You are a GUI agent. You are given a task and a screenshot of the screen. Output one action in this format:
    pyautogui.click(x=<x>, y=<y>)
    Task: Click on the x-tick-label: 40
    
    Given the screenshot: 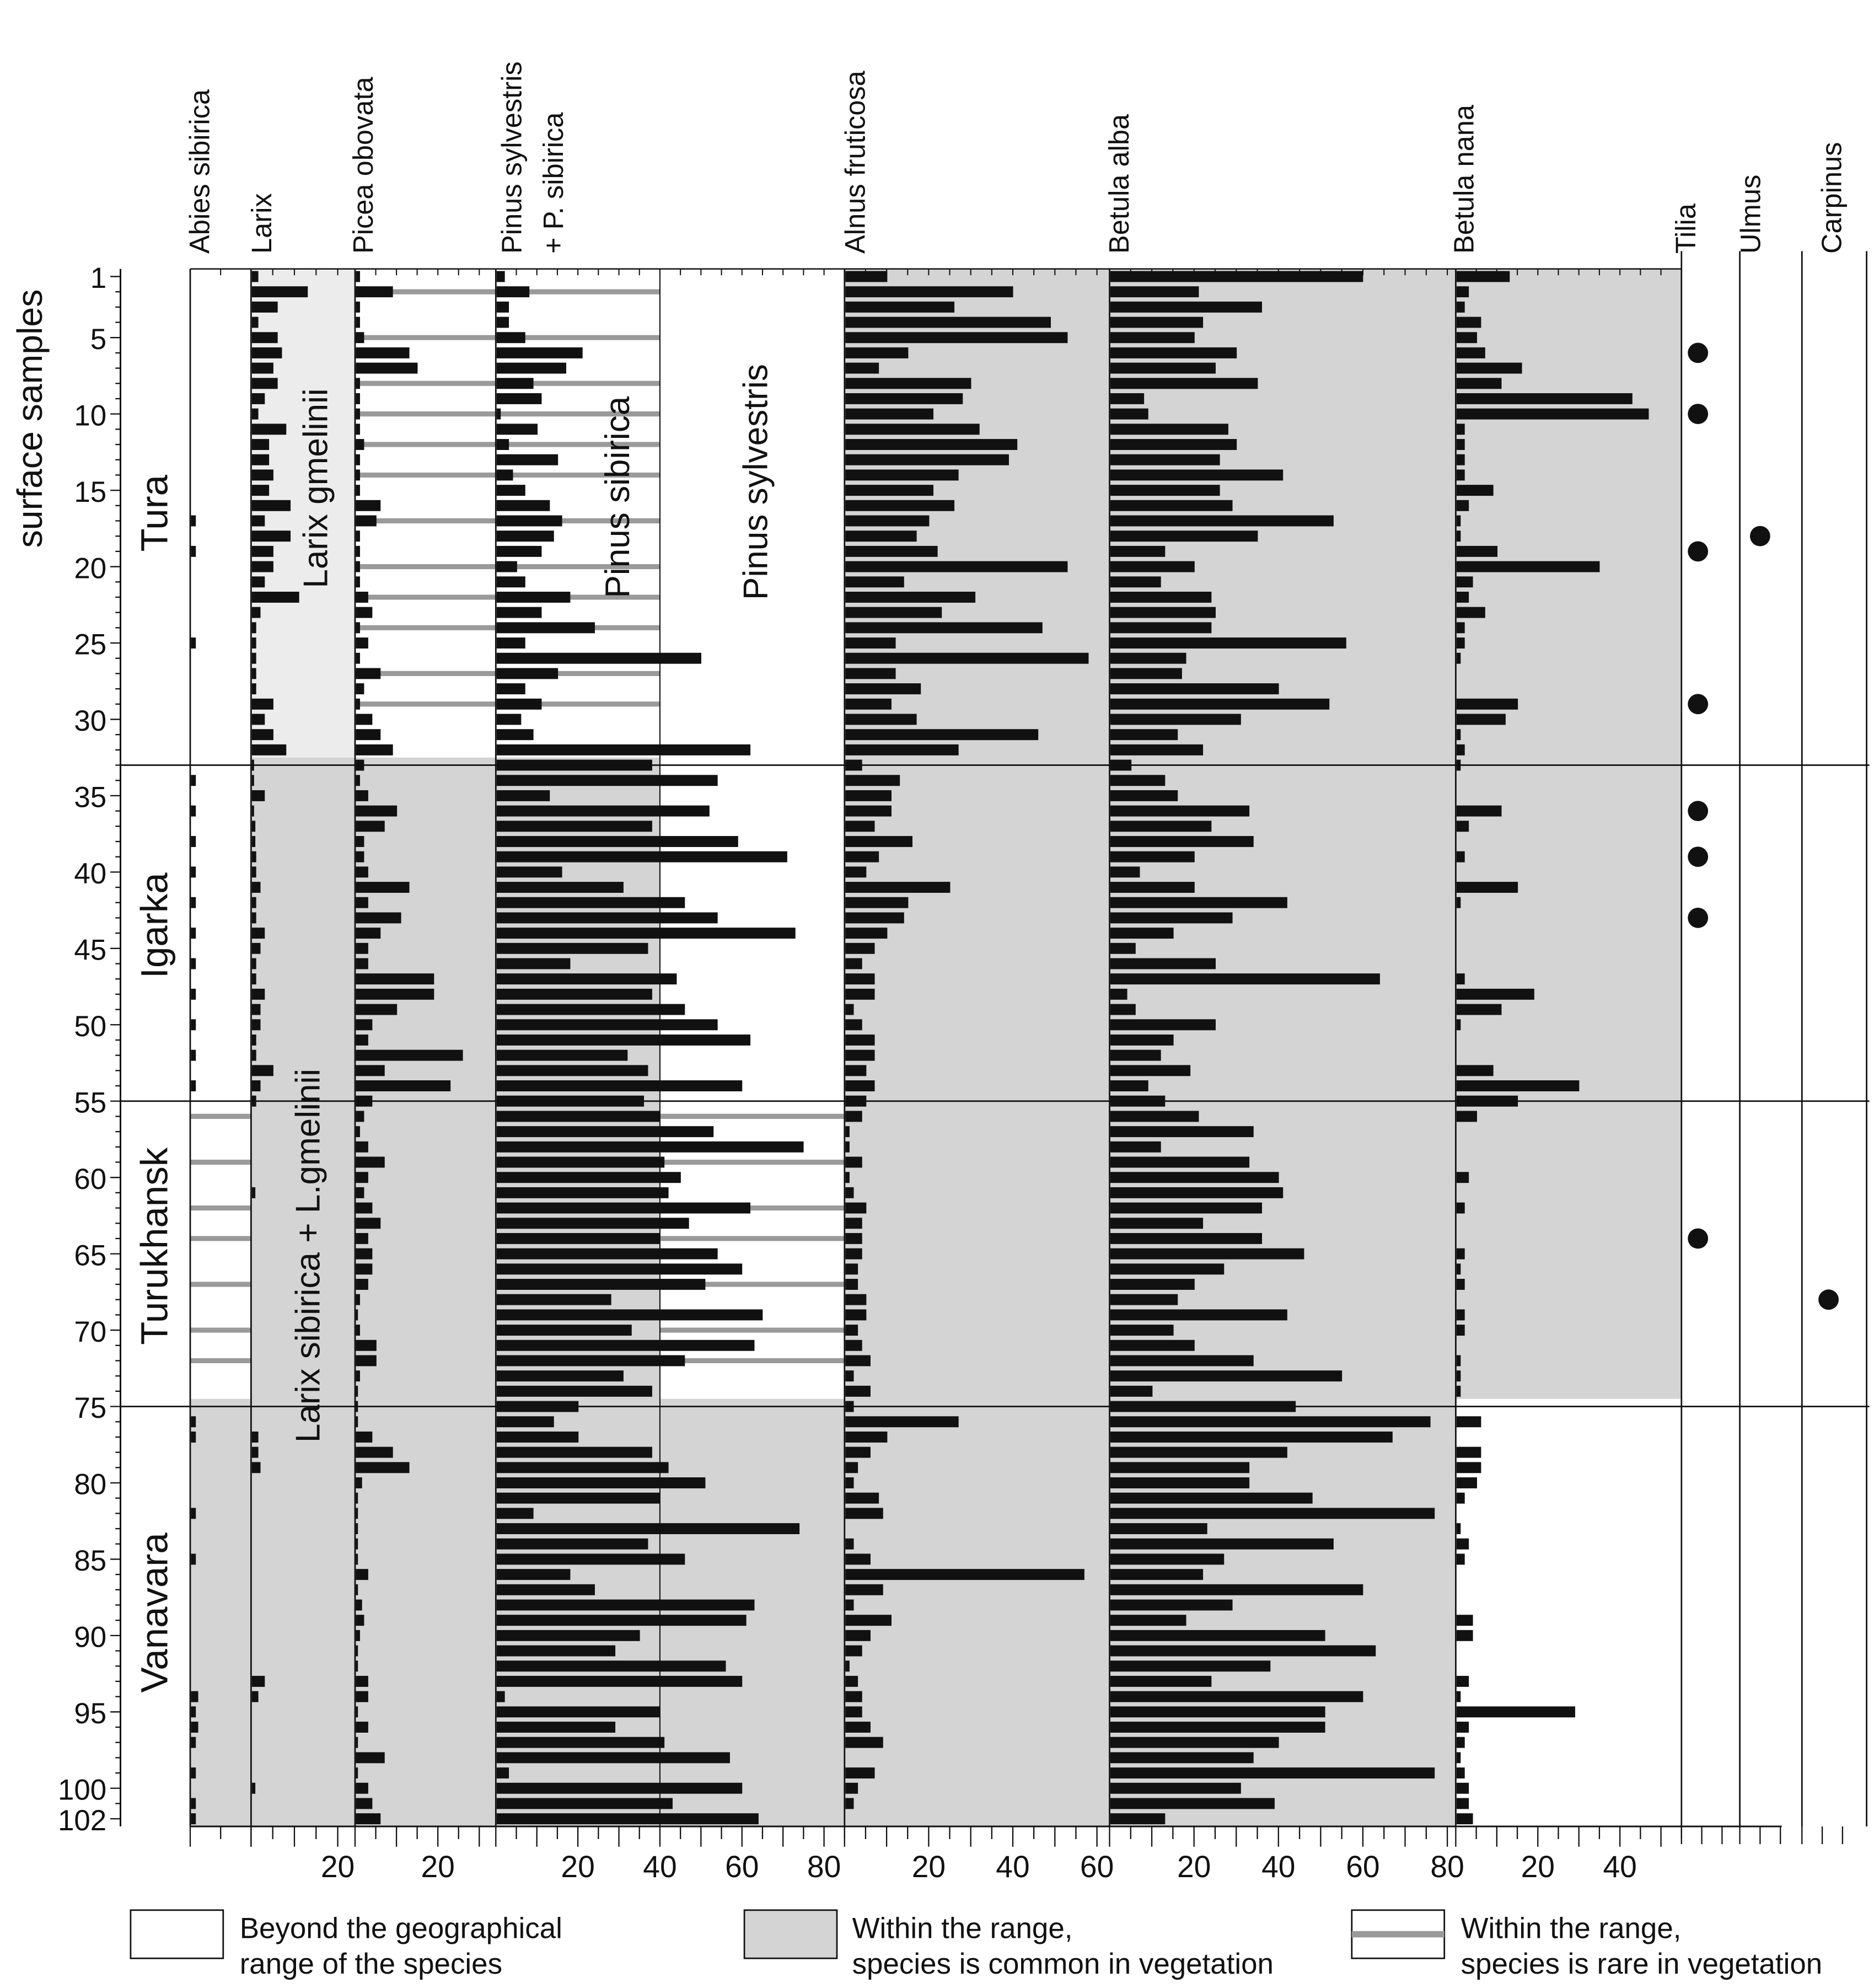 What is the action you would take?
    pyautogui.click(x=1278, y=1867)
    